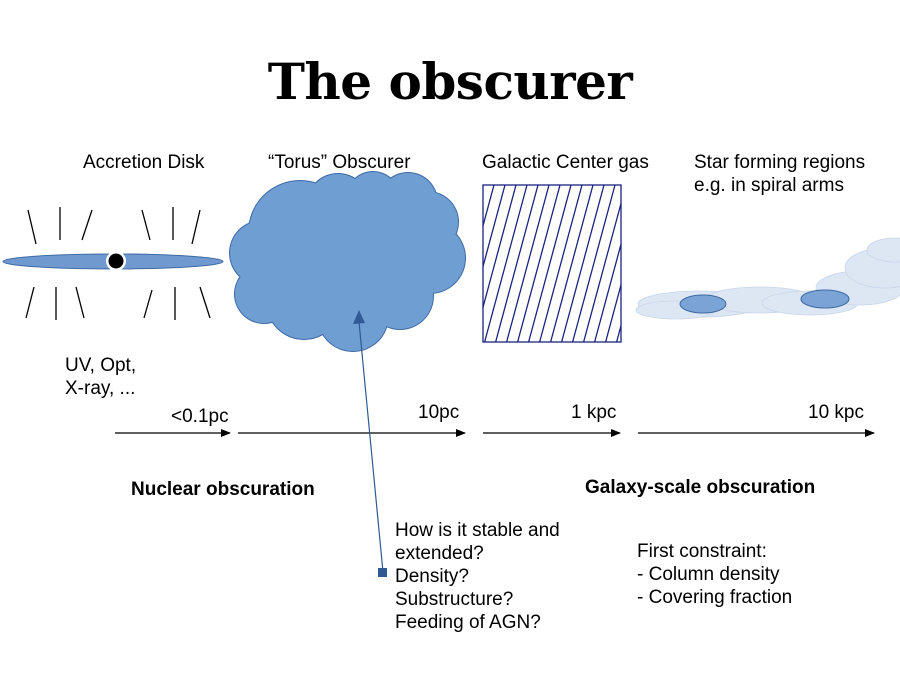  What do you see at coordinates (450, 81) in the screenshot?
I see `page-title: The obscurer` at bounding box center [450, 81].